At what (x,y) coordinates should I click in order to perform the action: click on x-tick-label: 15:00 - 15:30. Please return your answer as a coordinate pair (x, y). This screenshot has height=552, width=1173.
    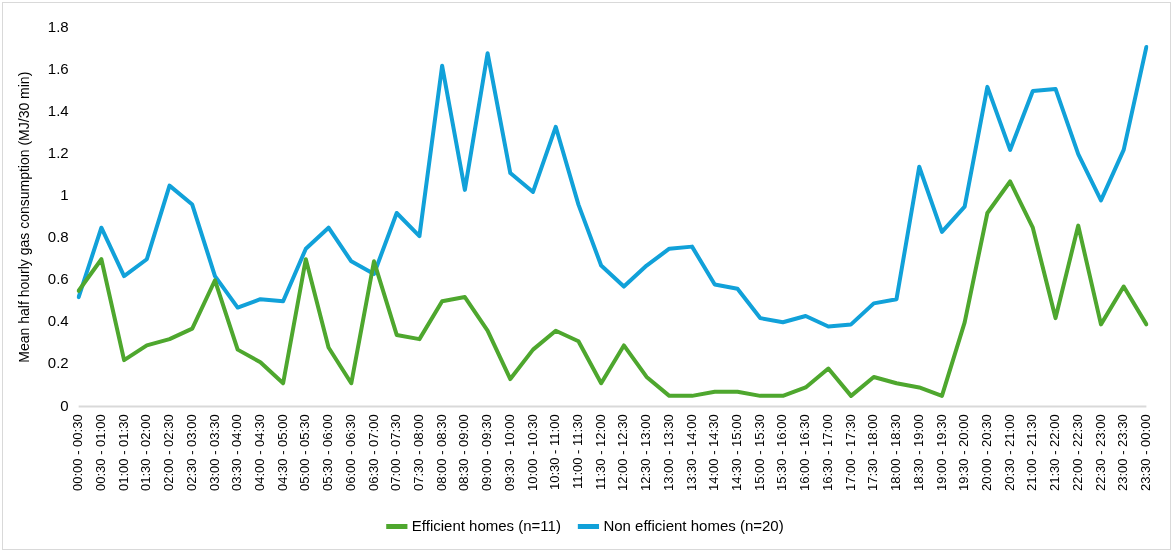
    Looking at the image, I should click on (759, 453).